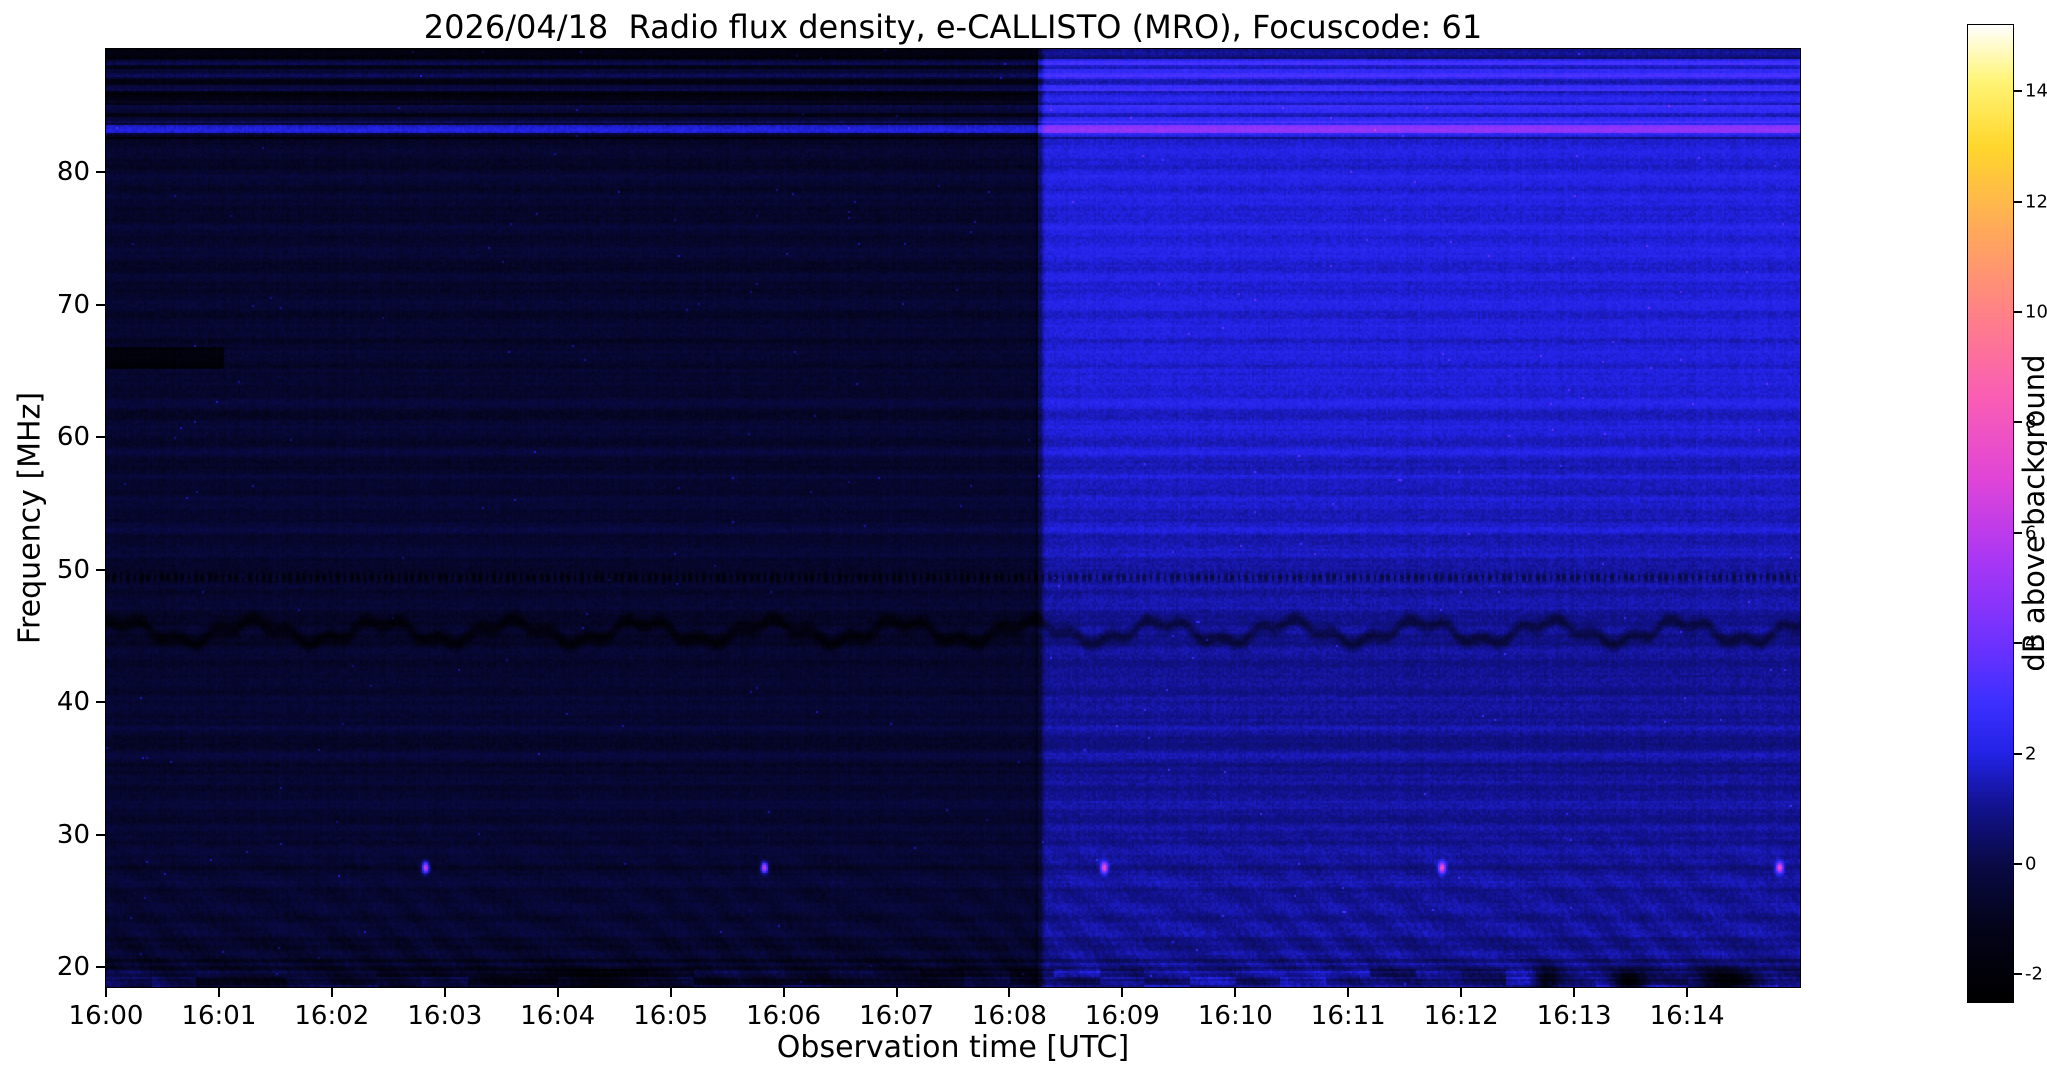 The width and height of the screenshot is (2047, 1067). I want to click on x-tick-label: 16:14, so click(1687, 1016).